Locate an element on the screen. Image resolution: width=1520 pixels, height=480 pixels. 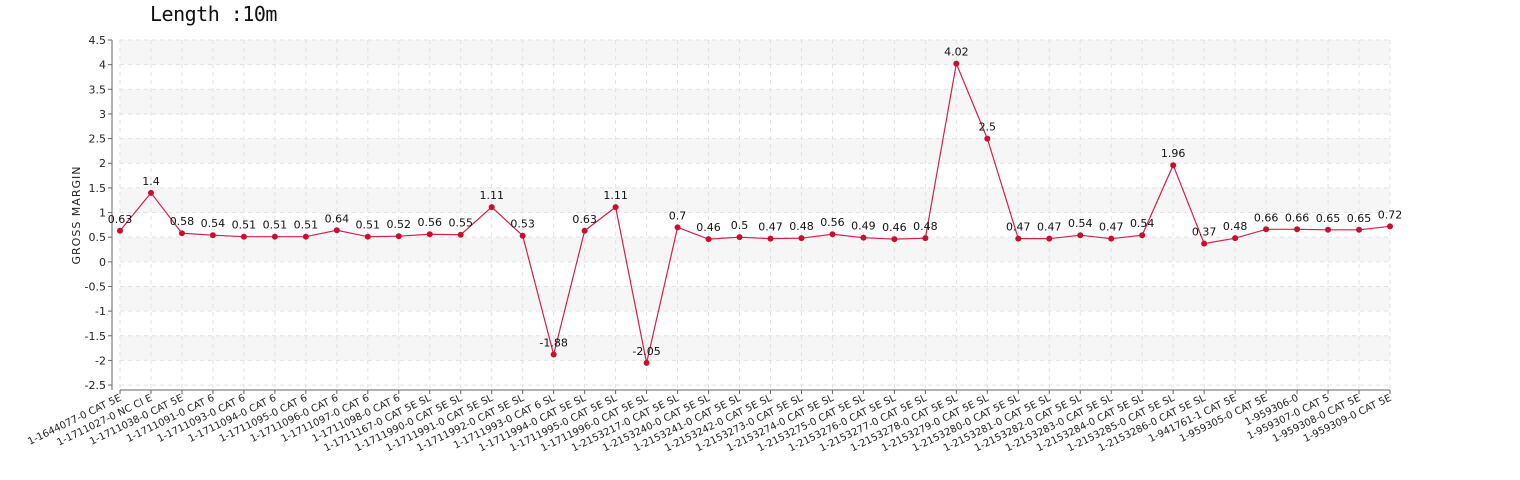
data-label: 0.55 is located at coordinates (460, 223).